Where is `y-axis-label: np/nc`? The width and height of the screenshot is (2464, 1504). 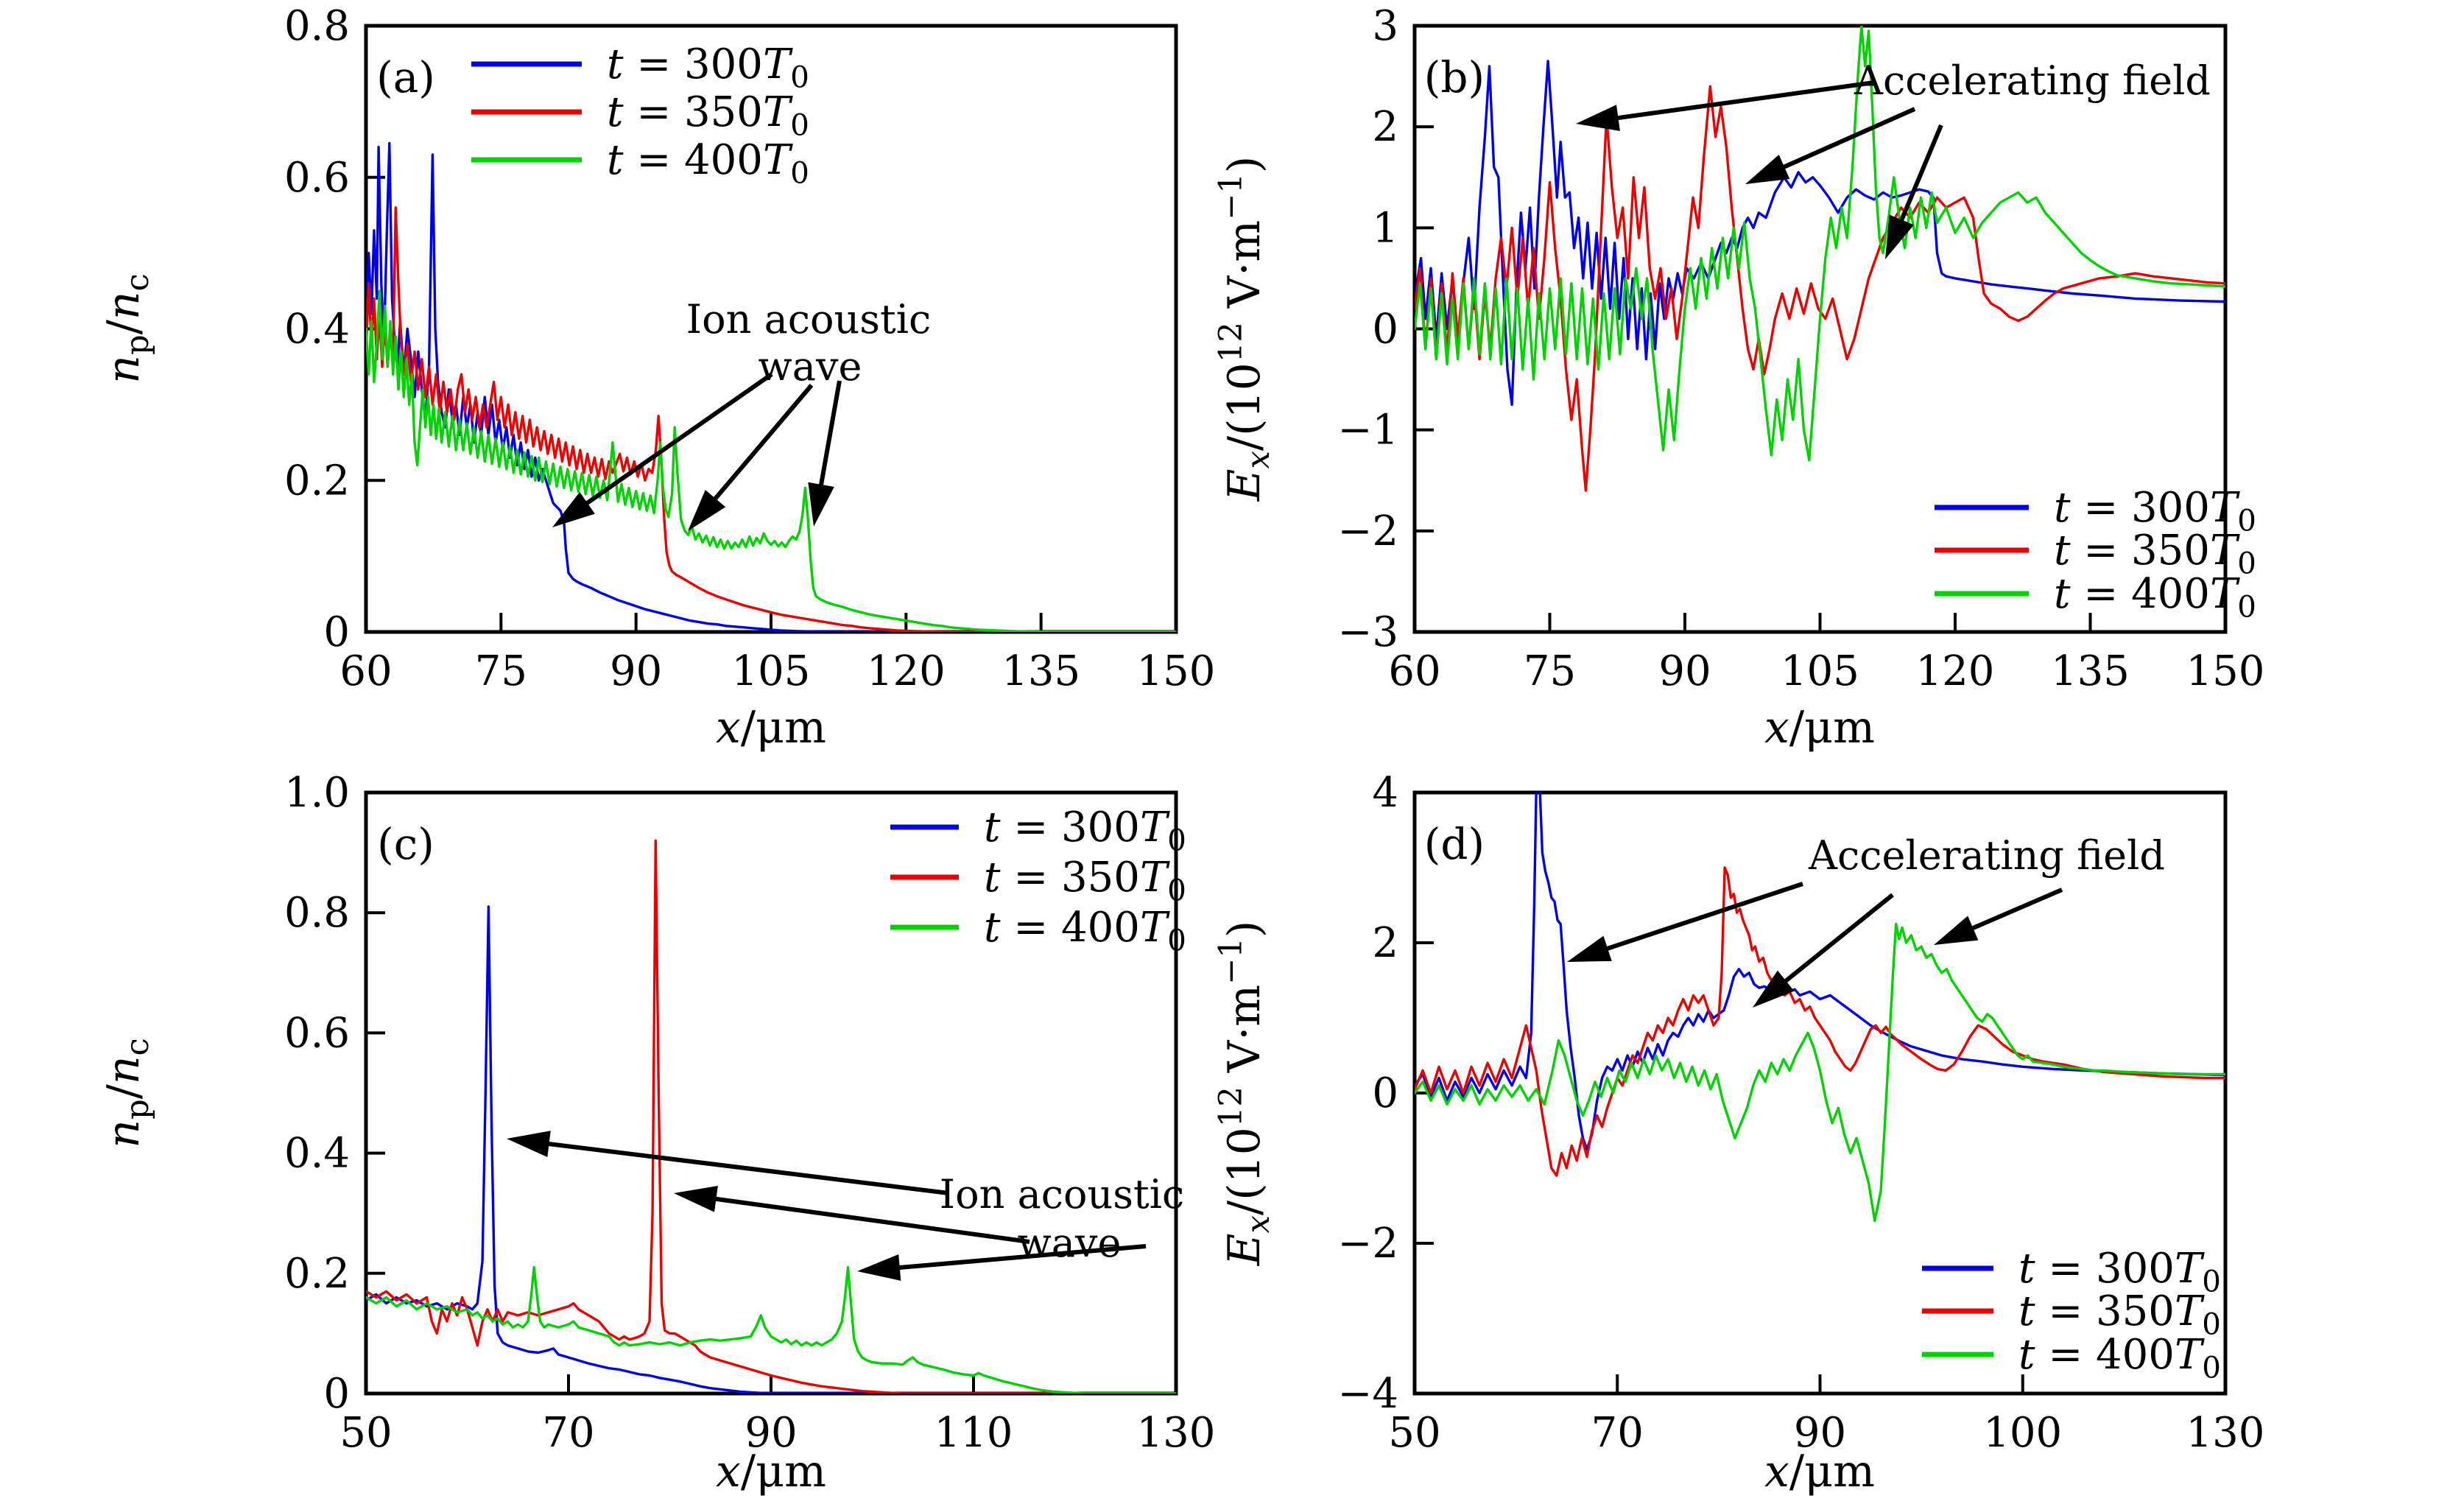
y-axis-label: np/nc is located at coordinates (127, 328).